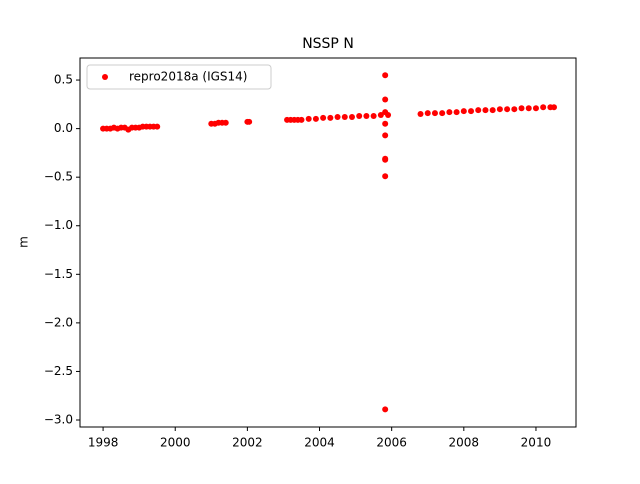 Image resolution: width=640 pixels, height=484 pixels. What do you see at coordinates (464, 443) in the screenshot?
I see `x-tick-label: 2008` at bounding box center [464, 443].